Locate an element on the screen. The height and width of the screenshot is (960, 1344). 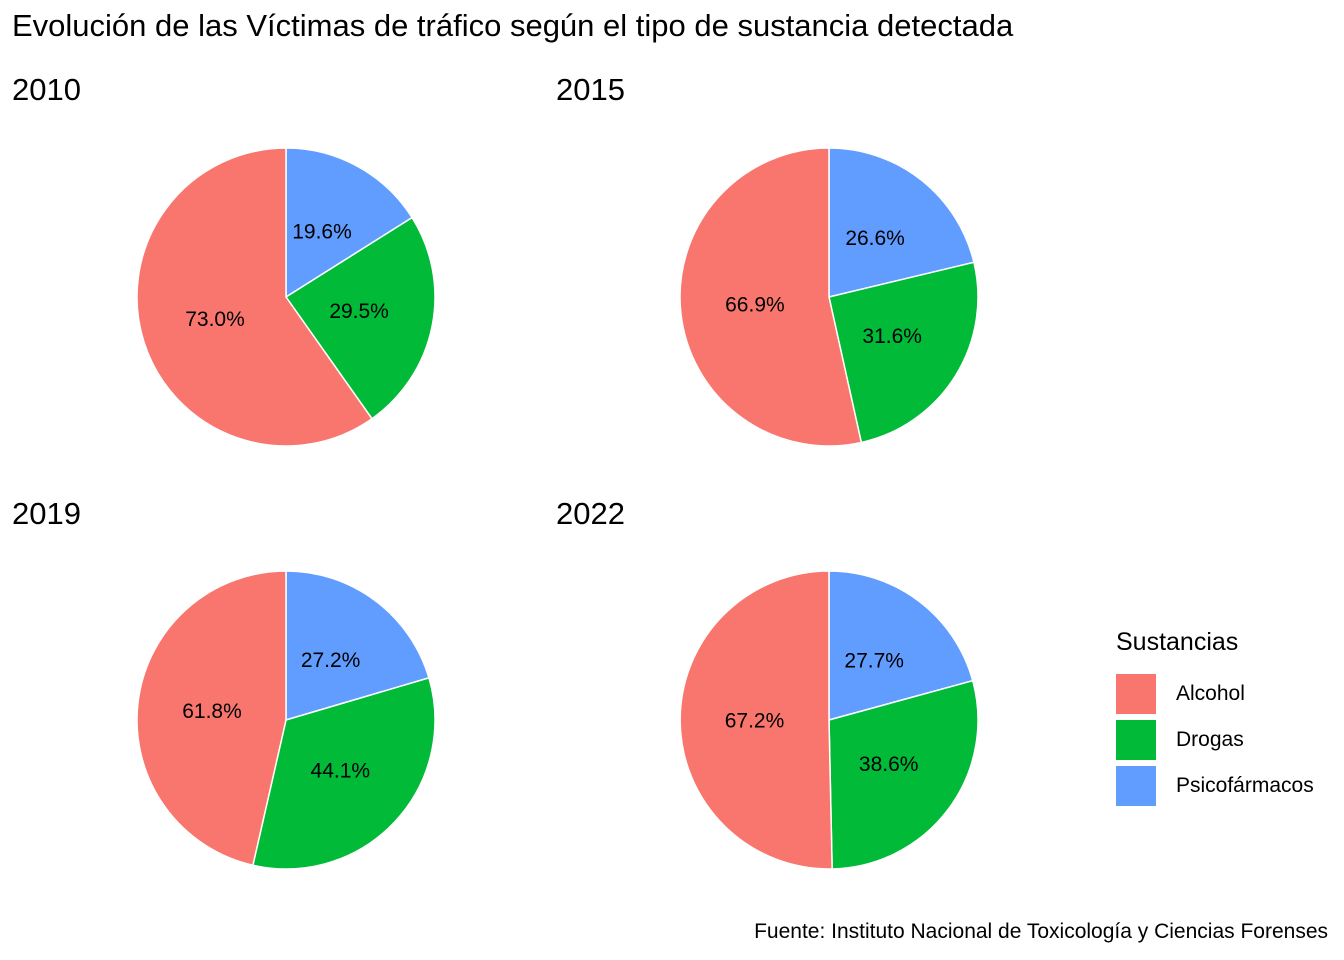
facet-title-2010: 2010 is located at coordinates (46, 89).